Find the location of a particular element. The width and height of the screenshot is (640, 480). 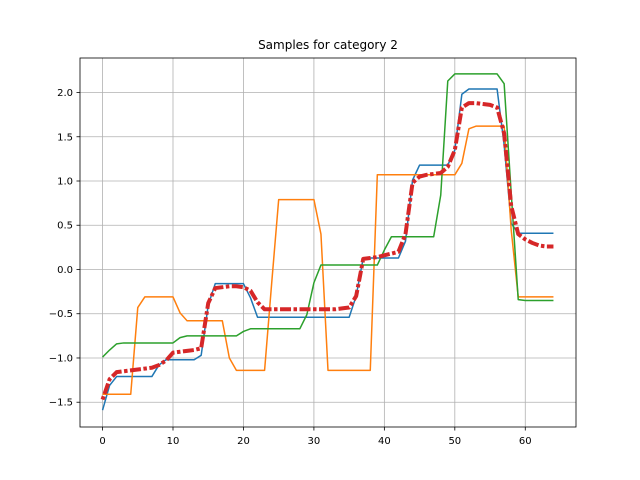

chart-title: Samples for category 2 is located at coordinates (328, 45).